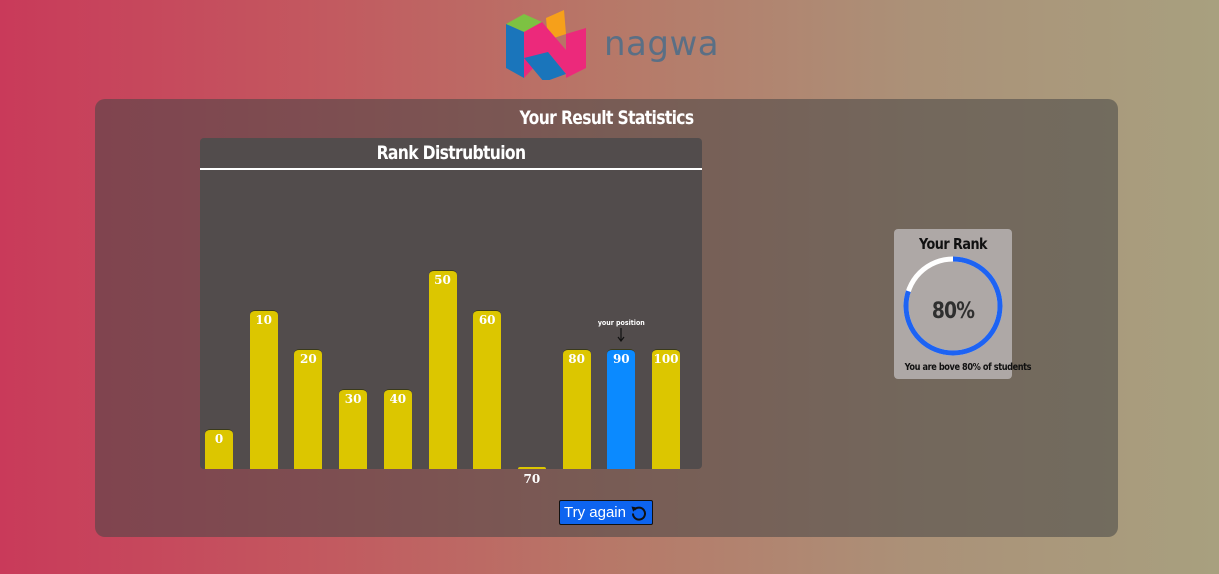 This screenshot has height=574, width=1219. Describe the element at coordinates (968, 367) in the screenshot. I see `rank-subtitle: You are bove 80% of students` at that location.